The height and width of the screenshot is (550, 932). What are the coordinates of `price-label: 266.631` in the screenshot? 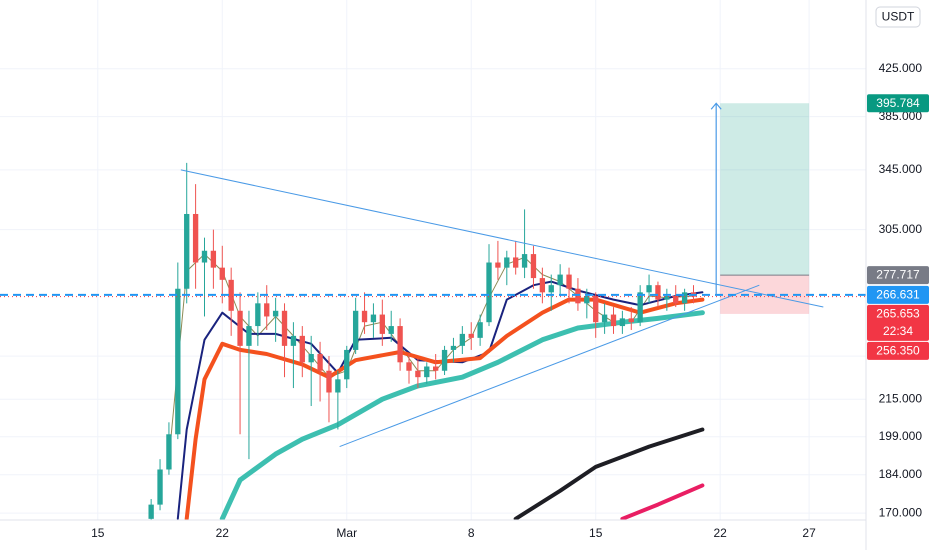 It's located at (898, 295).